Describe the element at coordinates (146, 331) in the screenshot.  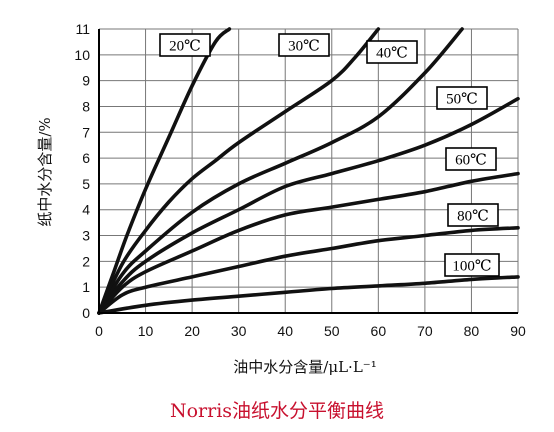
I see `x-tick-label: 10` at that location.